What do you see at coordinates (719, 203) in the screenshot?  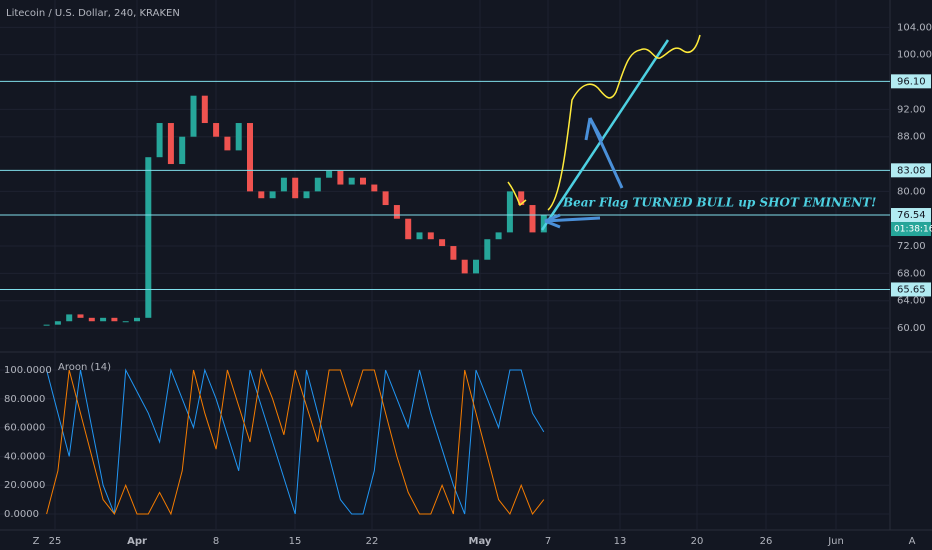 I see `annotation: Bear Flag TURNED BULL up SHOT EMINENT!` at bounding box center [719, 203].